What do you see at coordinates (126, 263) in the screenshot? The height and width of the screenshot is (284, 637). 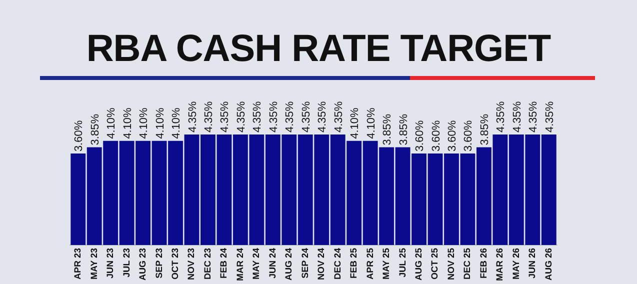 I see `x-tick-label: JUL 23` at bounding box center [126, 263].